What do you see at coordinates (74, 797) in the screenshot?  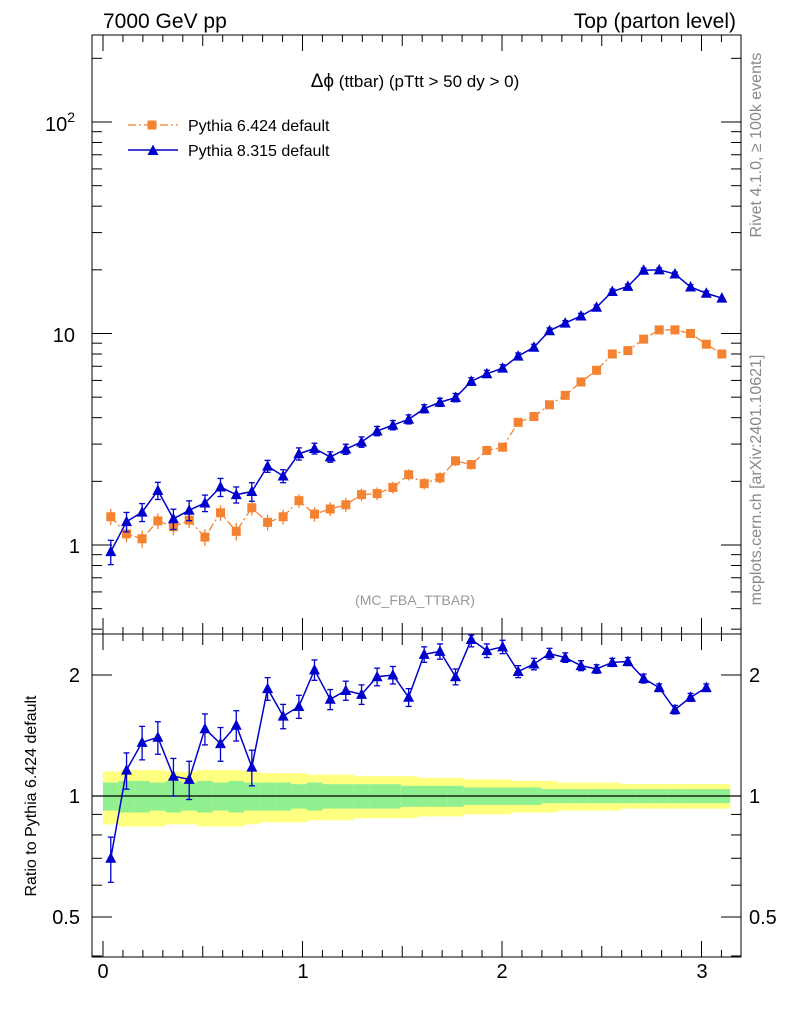 I see `ratio-y-tick-label-1: 1` at bounding box center [74, 797].